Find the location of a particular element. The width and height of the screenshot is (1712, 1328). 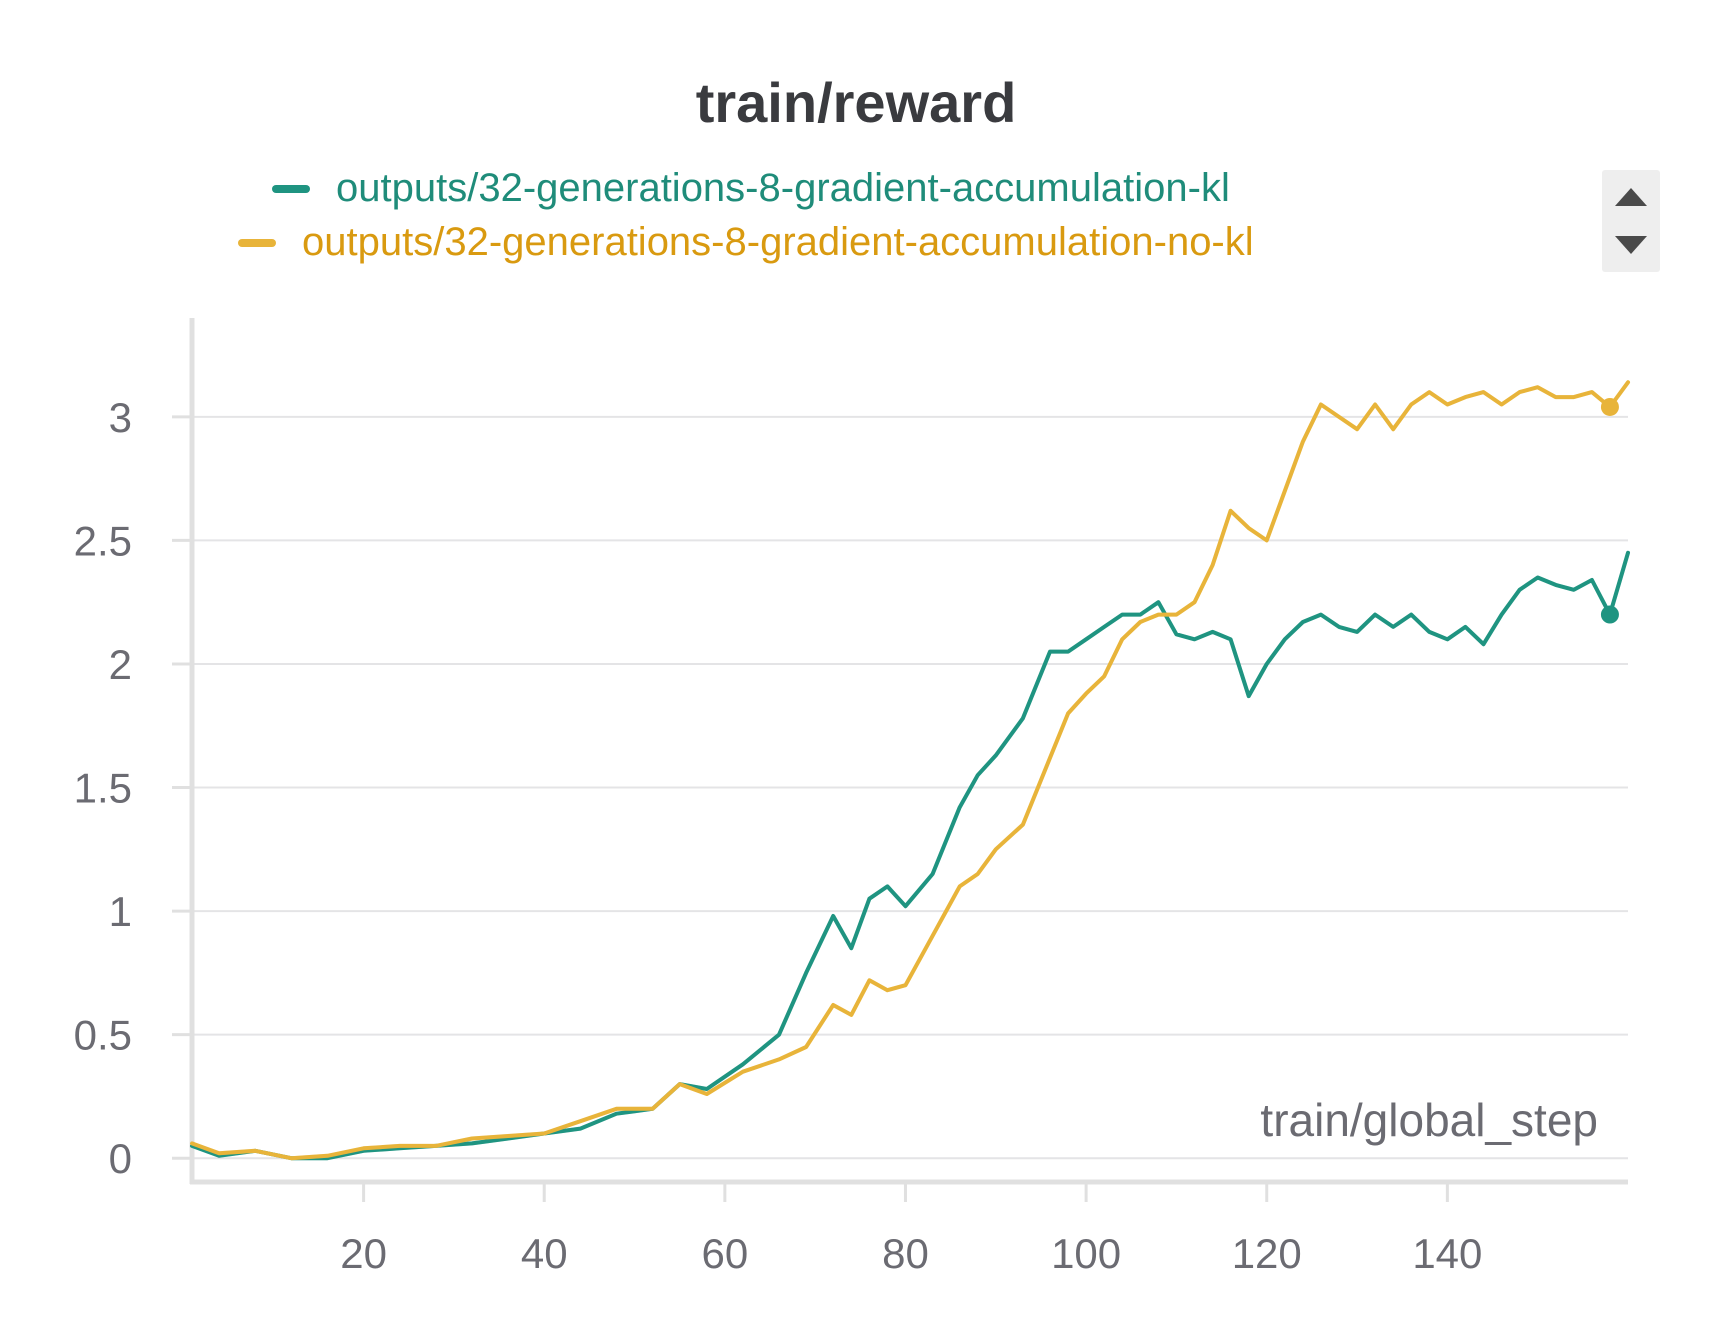

x-tick-label: 60 is located at coordinates (724, 1253).